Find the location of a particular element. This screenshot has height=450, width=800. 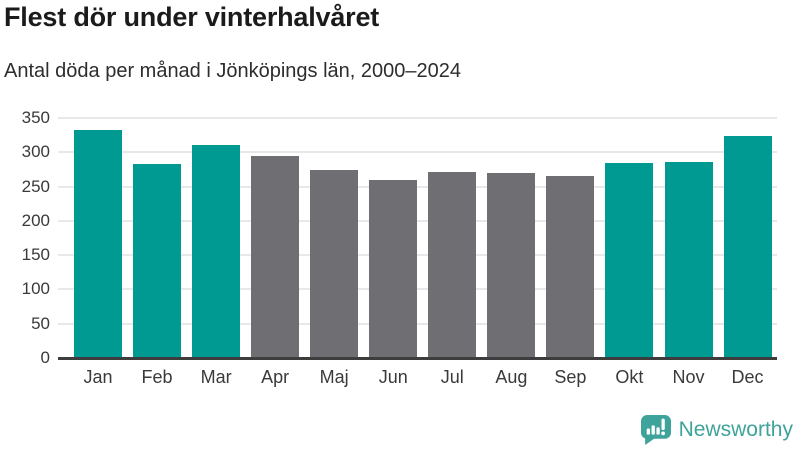

bar-mar is located at coordinates (216, 251).